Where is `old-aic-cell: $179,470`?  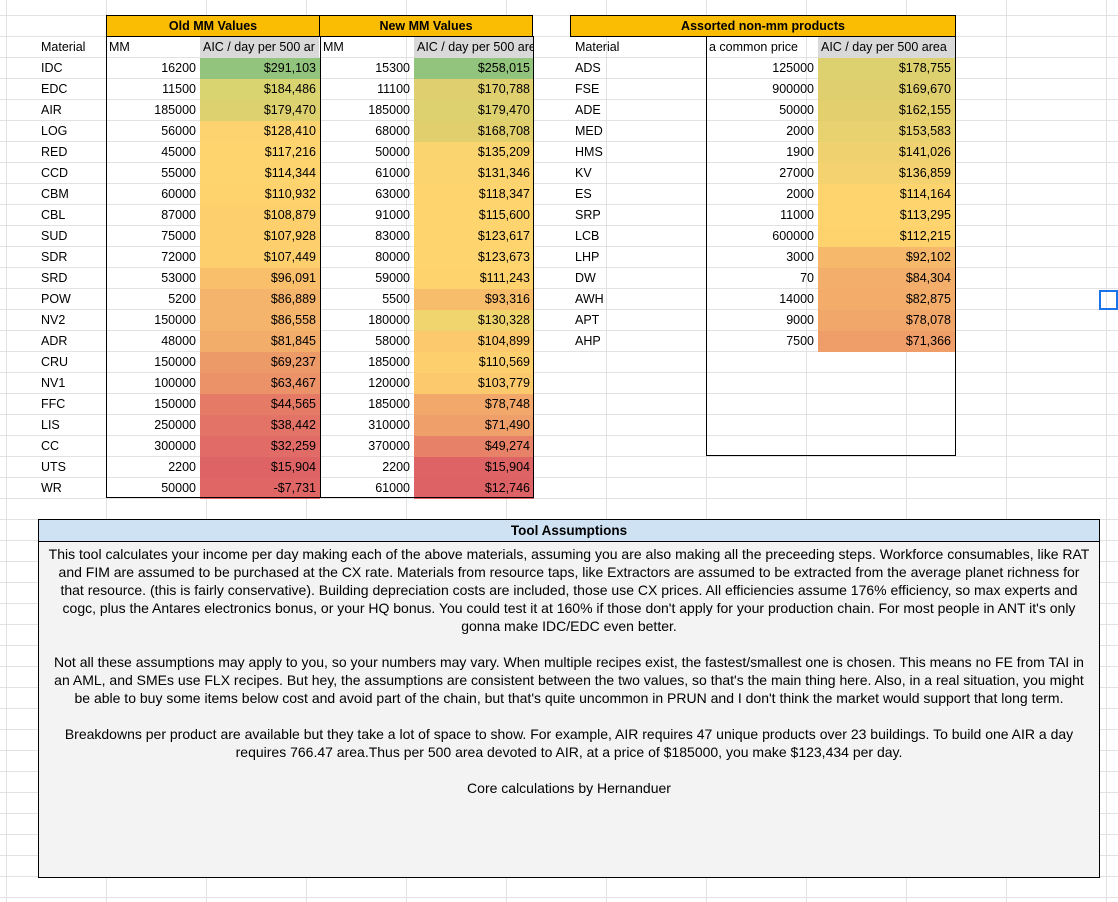 old-aic-cell: $179,470 is located at coordinates (260, 110).